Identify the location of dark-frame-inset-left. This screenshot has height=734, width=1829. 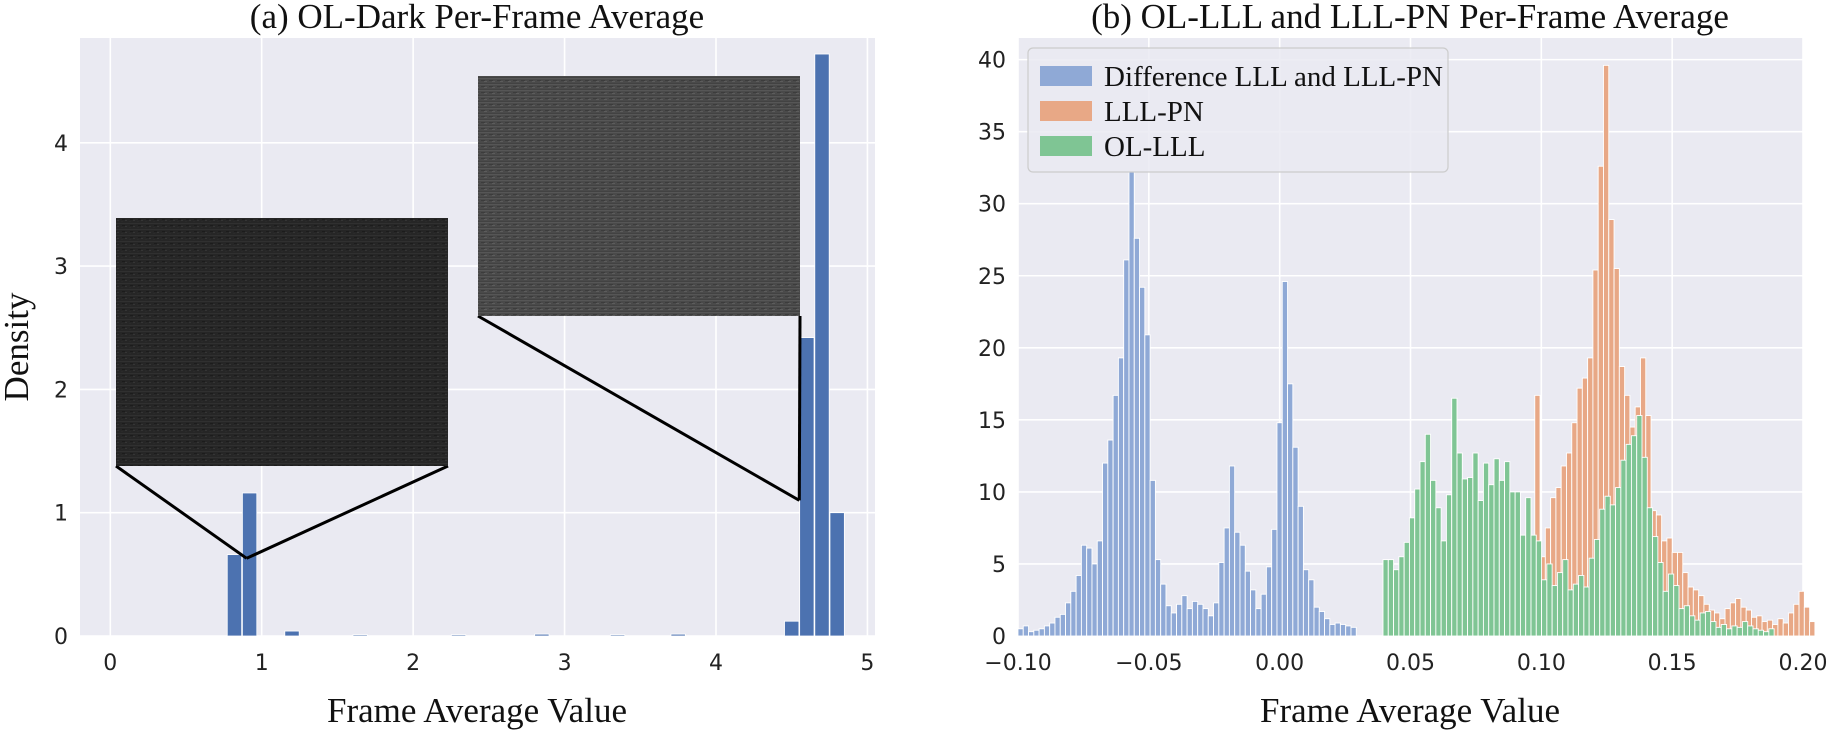
(282, 389).